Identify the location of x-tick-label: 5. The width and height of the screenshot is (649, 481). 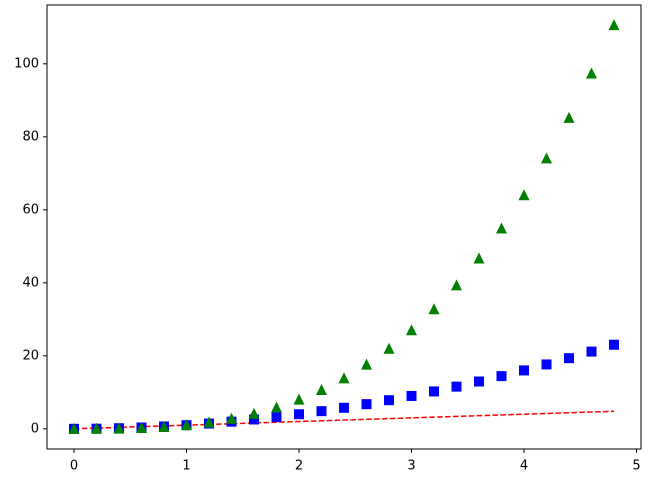
(636, 466).